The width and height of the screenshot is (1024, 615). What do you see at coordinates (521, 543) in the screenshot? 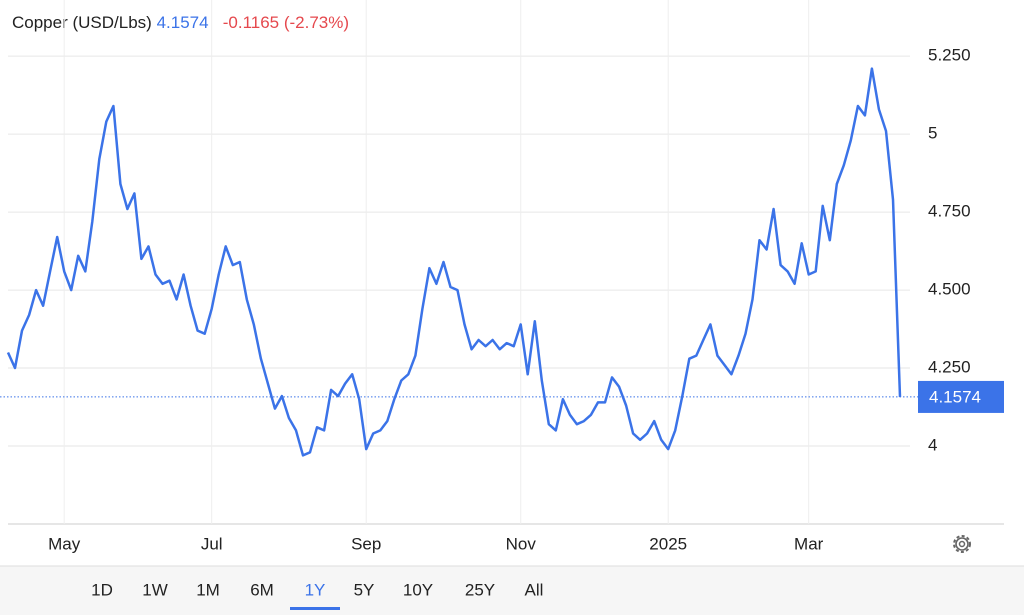
I see `x-tick-label: Nov` at bounding box center [521, 543].